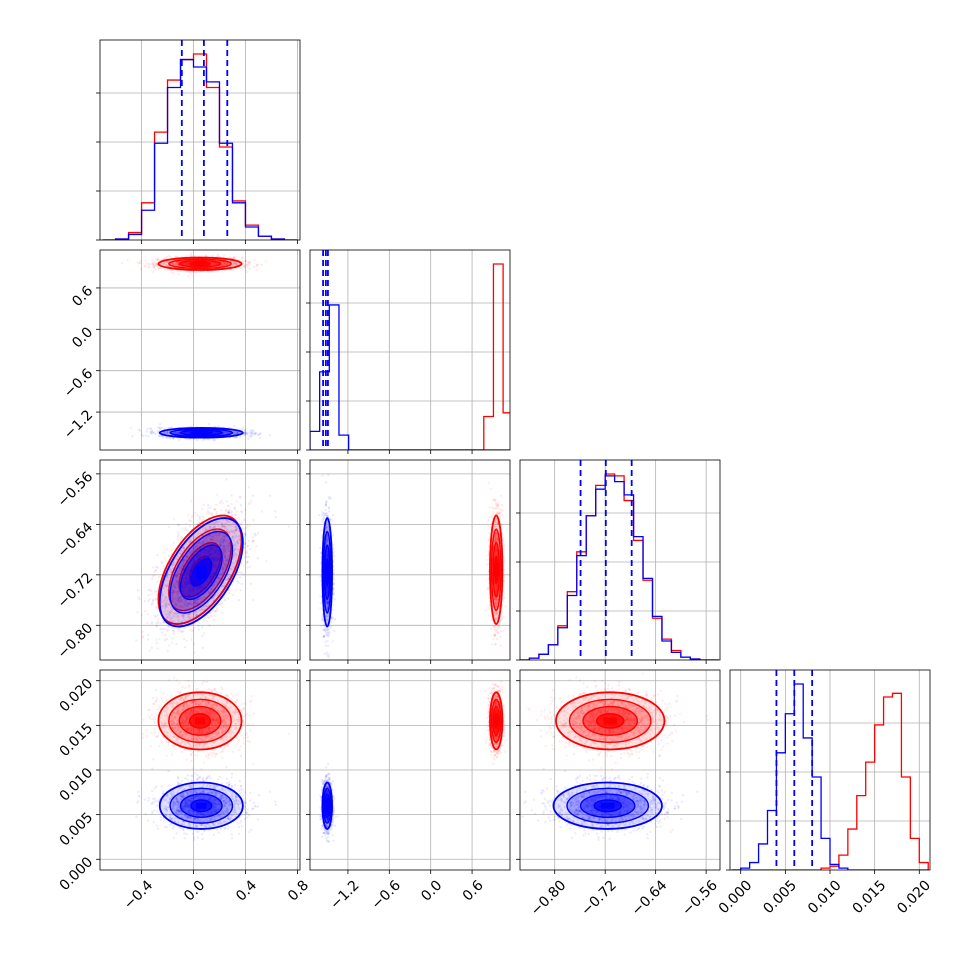 The height and width of the screenshot is (970, 970). Describe the element at coordinates (76, 540) in the screenshot. I see `y-tick-label: −0.64` at that location.